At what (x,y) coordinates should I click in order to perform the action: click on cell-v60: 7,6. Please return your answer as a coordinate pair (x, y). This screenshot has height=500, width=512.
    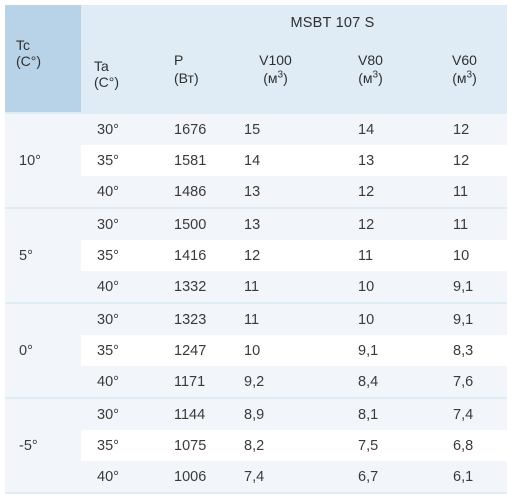
    Looking at the image, I should click on (463, 382).